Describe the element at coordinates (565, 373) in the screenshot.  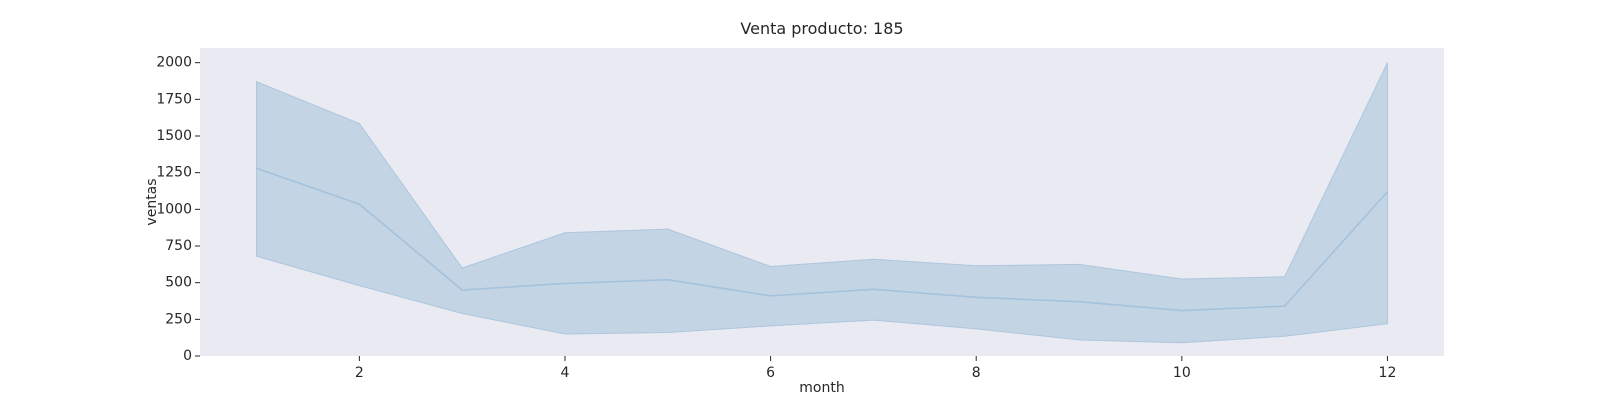
I see `x-tick-label: 4` at that location.